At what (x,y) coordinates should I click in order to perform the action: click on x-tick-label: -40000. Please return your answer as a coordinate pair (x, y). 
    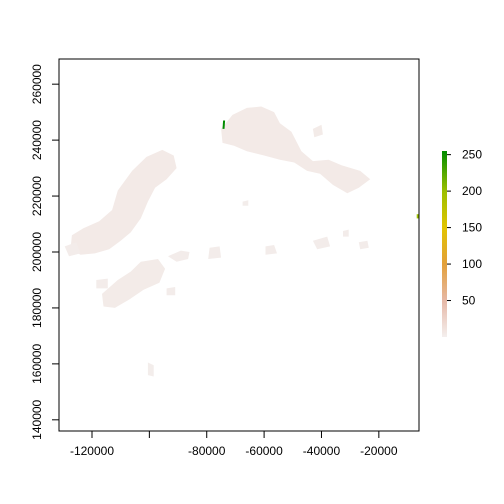
    Looking at the image, I should click on (322, 451).